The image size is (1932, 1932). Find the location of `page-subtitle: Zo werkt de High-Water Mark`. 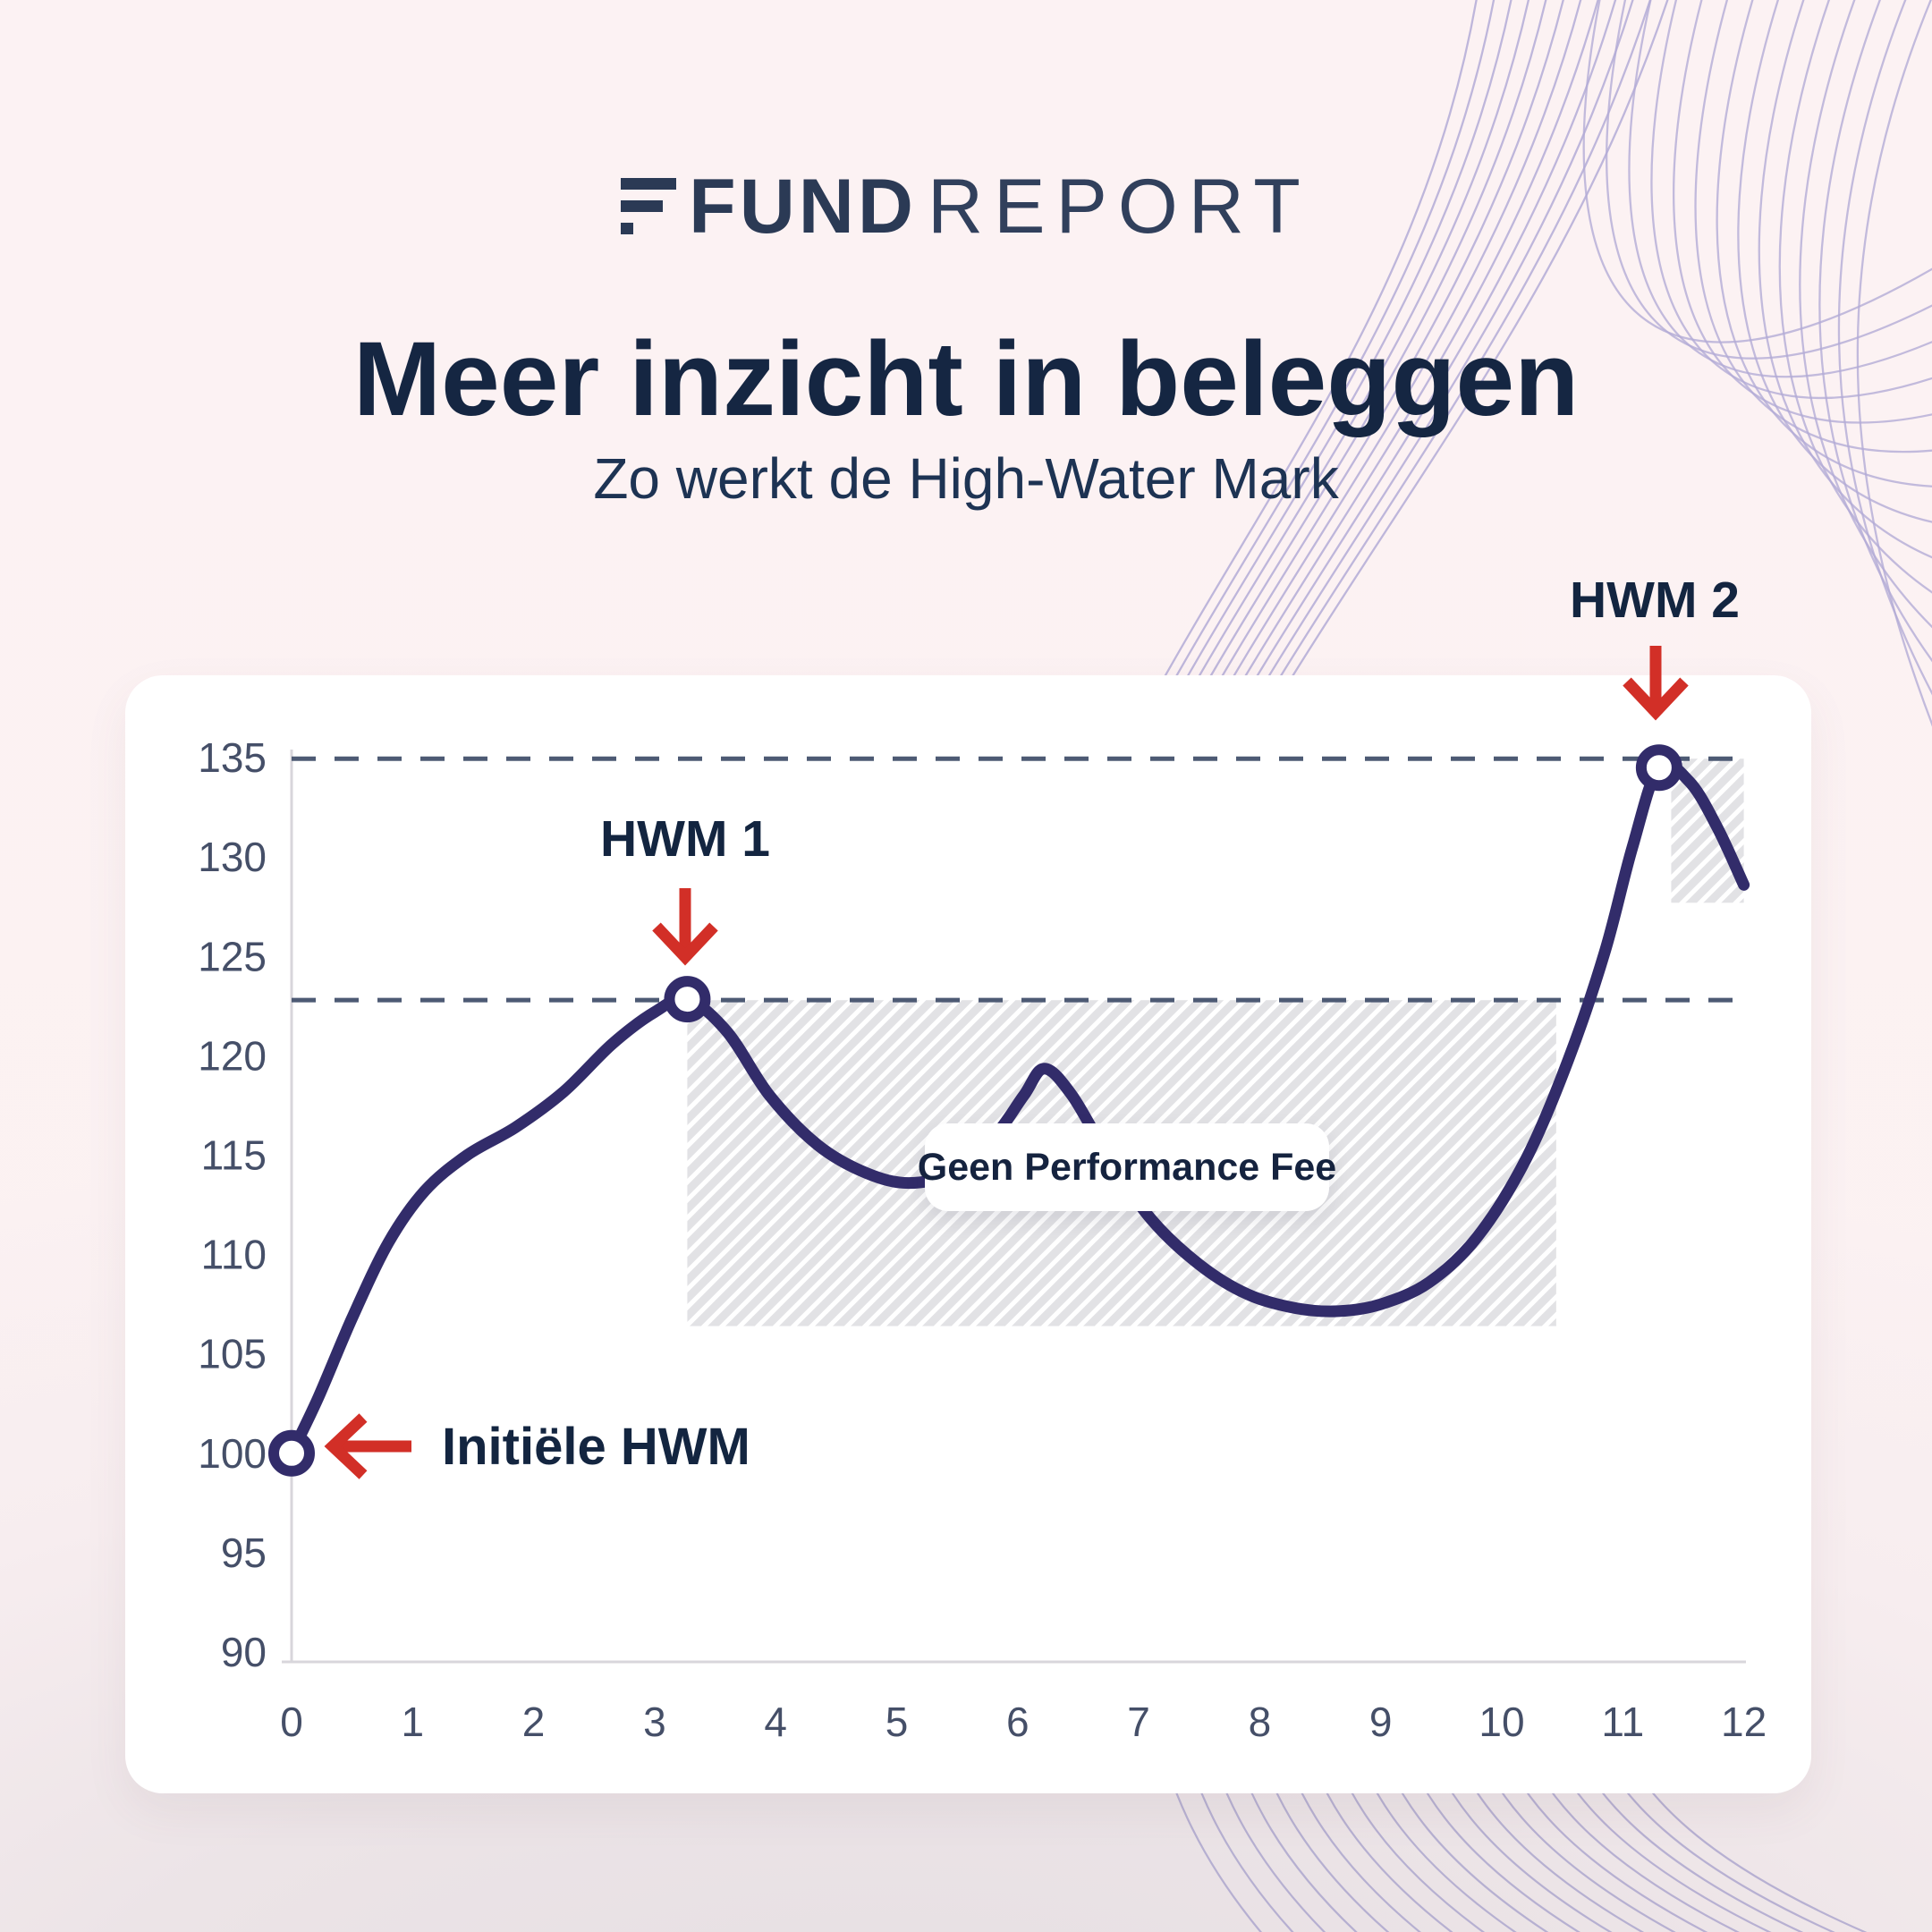

page-subtitle: Zo werkt de High-Water Mark is located at coordinates (966, 478).